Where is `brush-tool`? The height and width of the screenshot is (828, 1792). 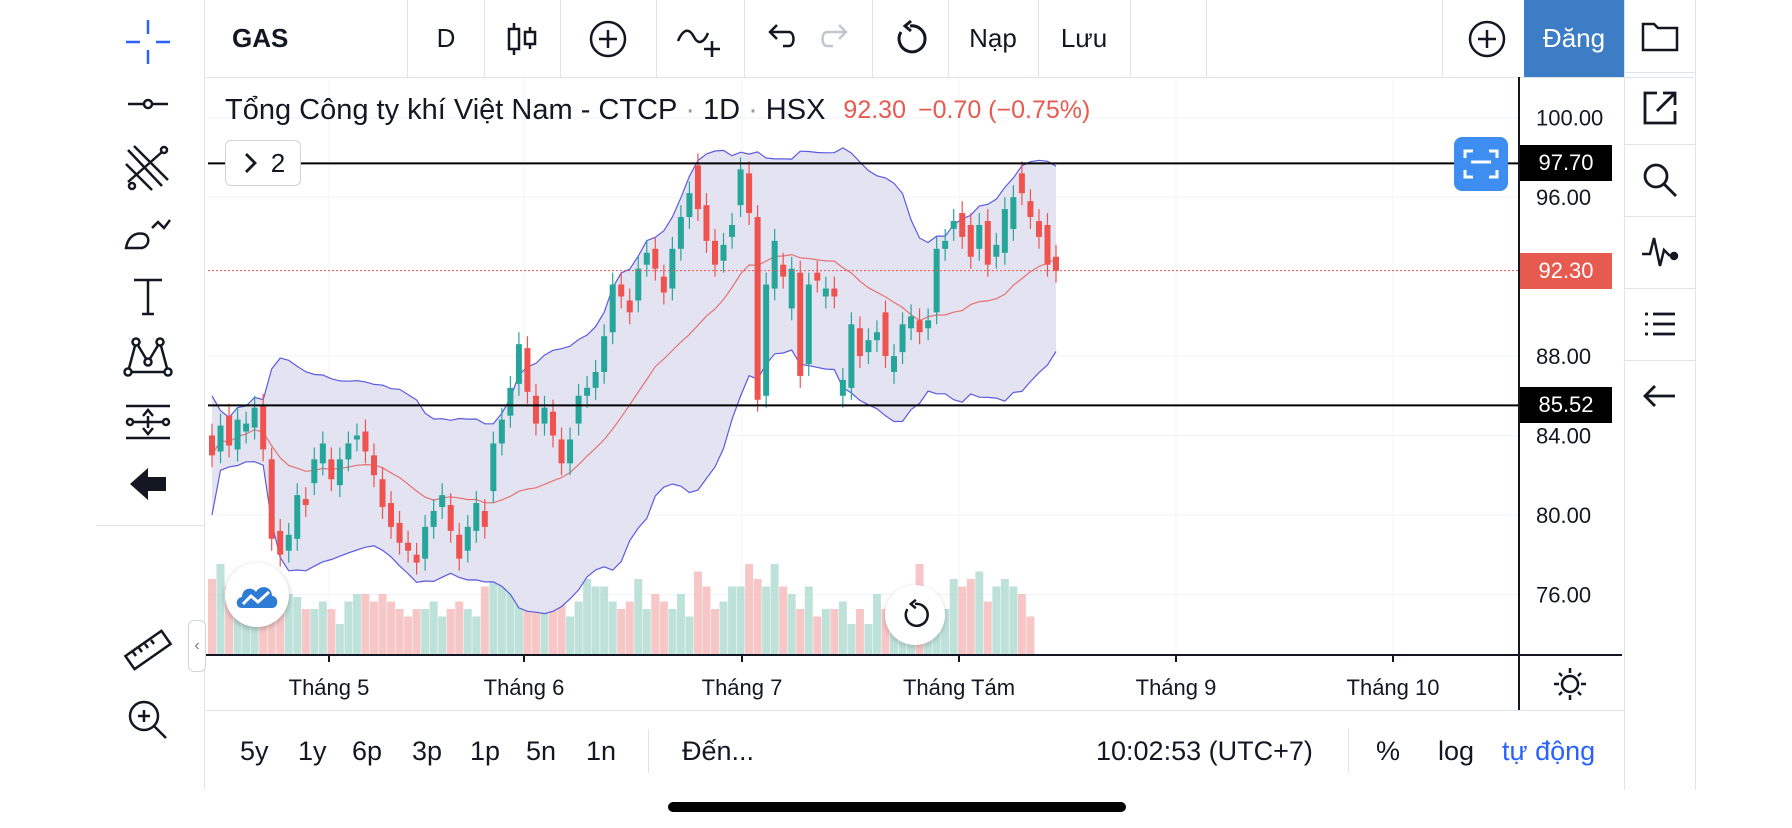
brush-tool is located at coordinates (148, 232).